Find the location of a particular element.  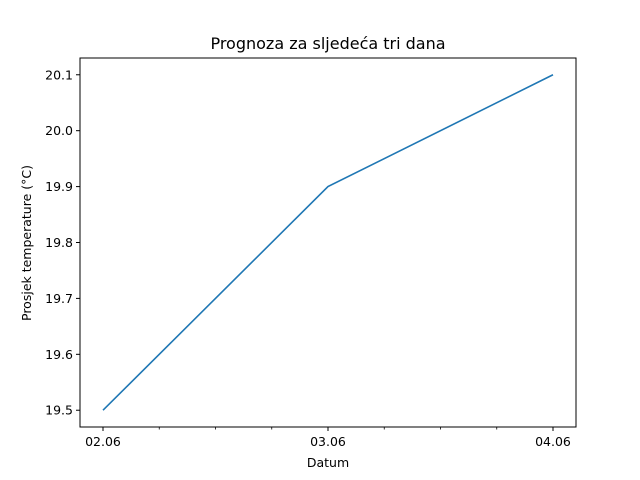

y-axis-label: Prosjek temperature (°C) is located at coordinates (26, 243).